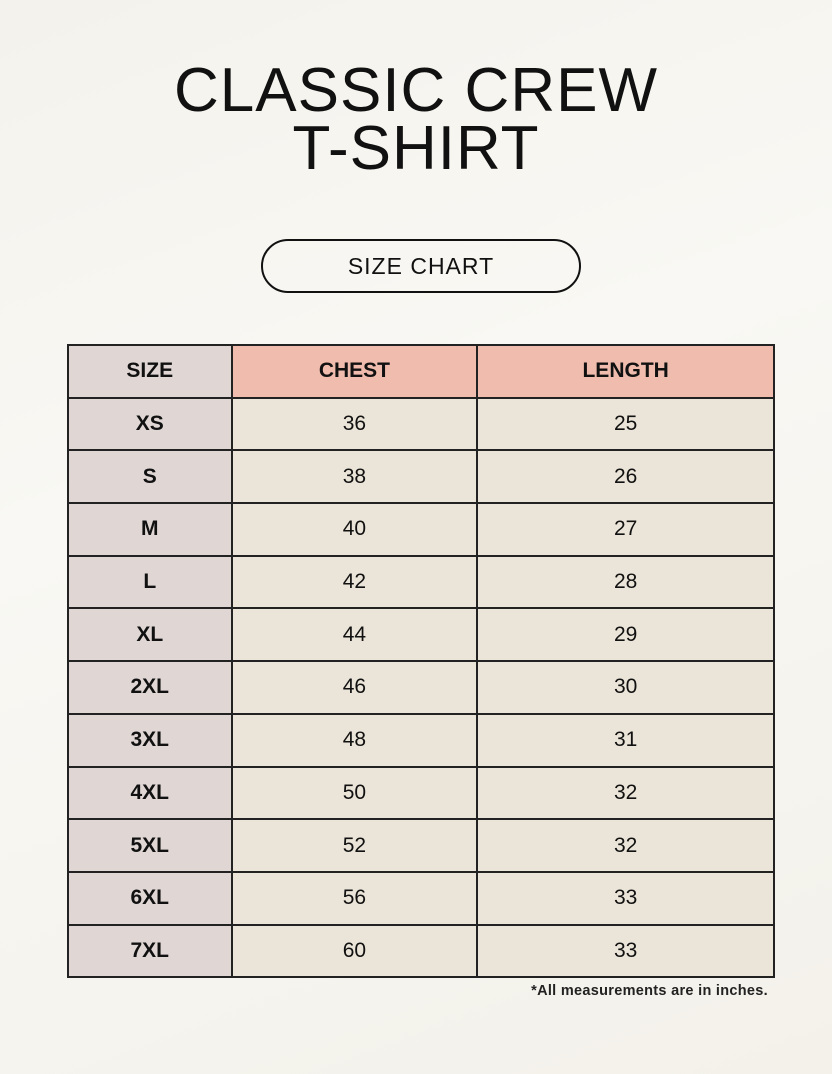  I want to click on size-cell: XL, so click(150, 635).